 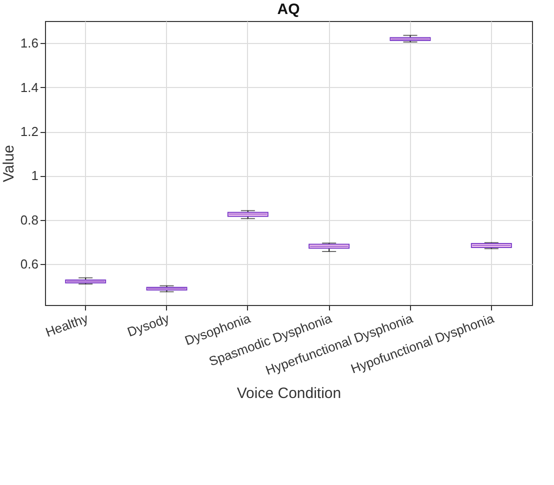 What do you see at coordinates (29, 87) in the screenshot?
I see `y-tick-label: 1.4` at bounding box center [29, 87].